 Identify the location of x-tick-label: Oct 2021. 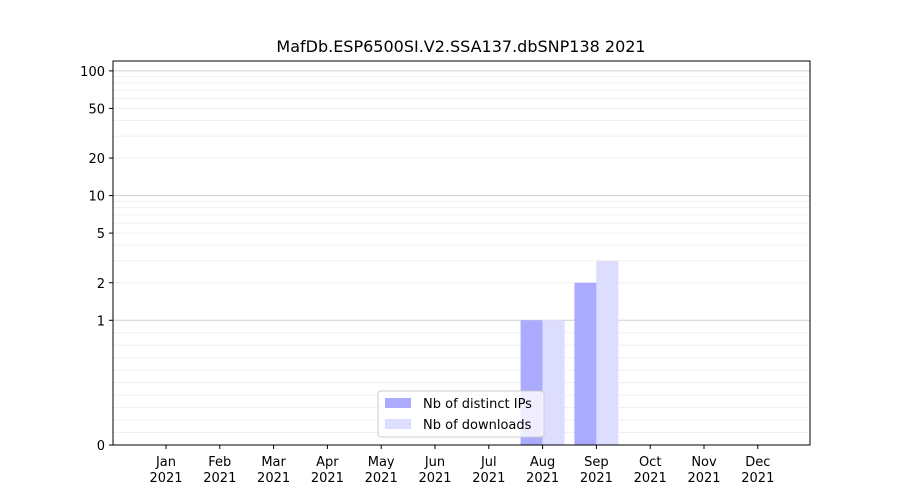
(650, 470).